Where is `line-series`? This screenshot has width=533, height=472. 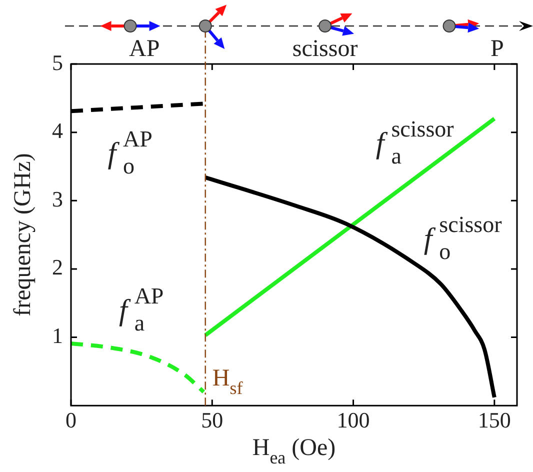
line-series is located at coordinates (138, 367).